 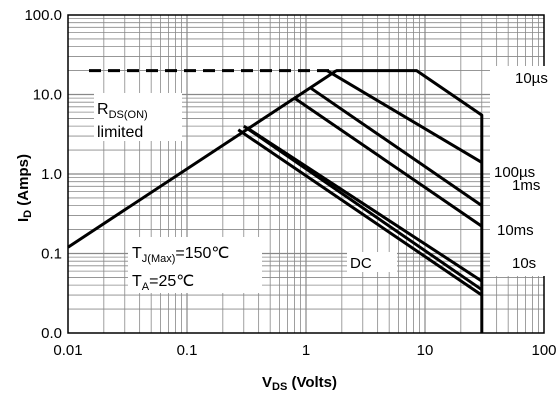 What do you see at coordinates (67, 350) in the screenshot?
I see `x-tick-label: 0.01` at bounding box center [67, 350].